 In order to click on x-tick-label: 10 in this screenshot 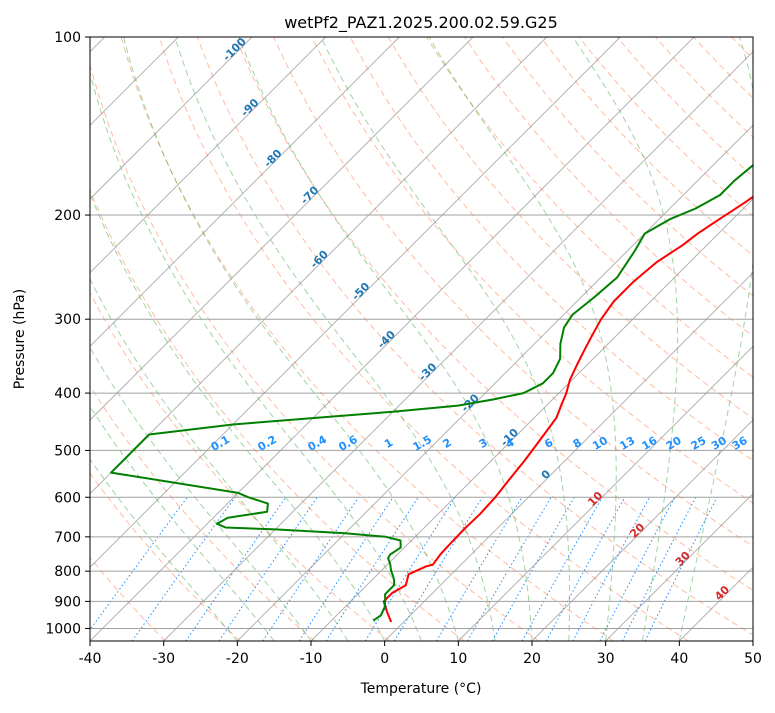, I will do `click(458, 659)`.